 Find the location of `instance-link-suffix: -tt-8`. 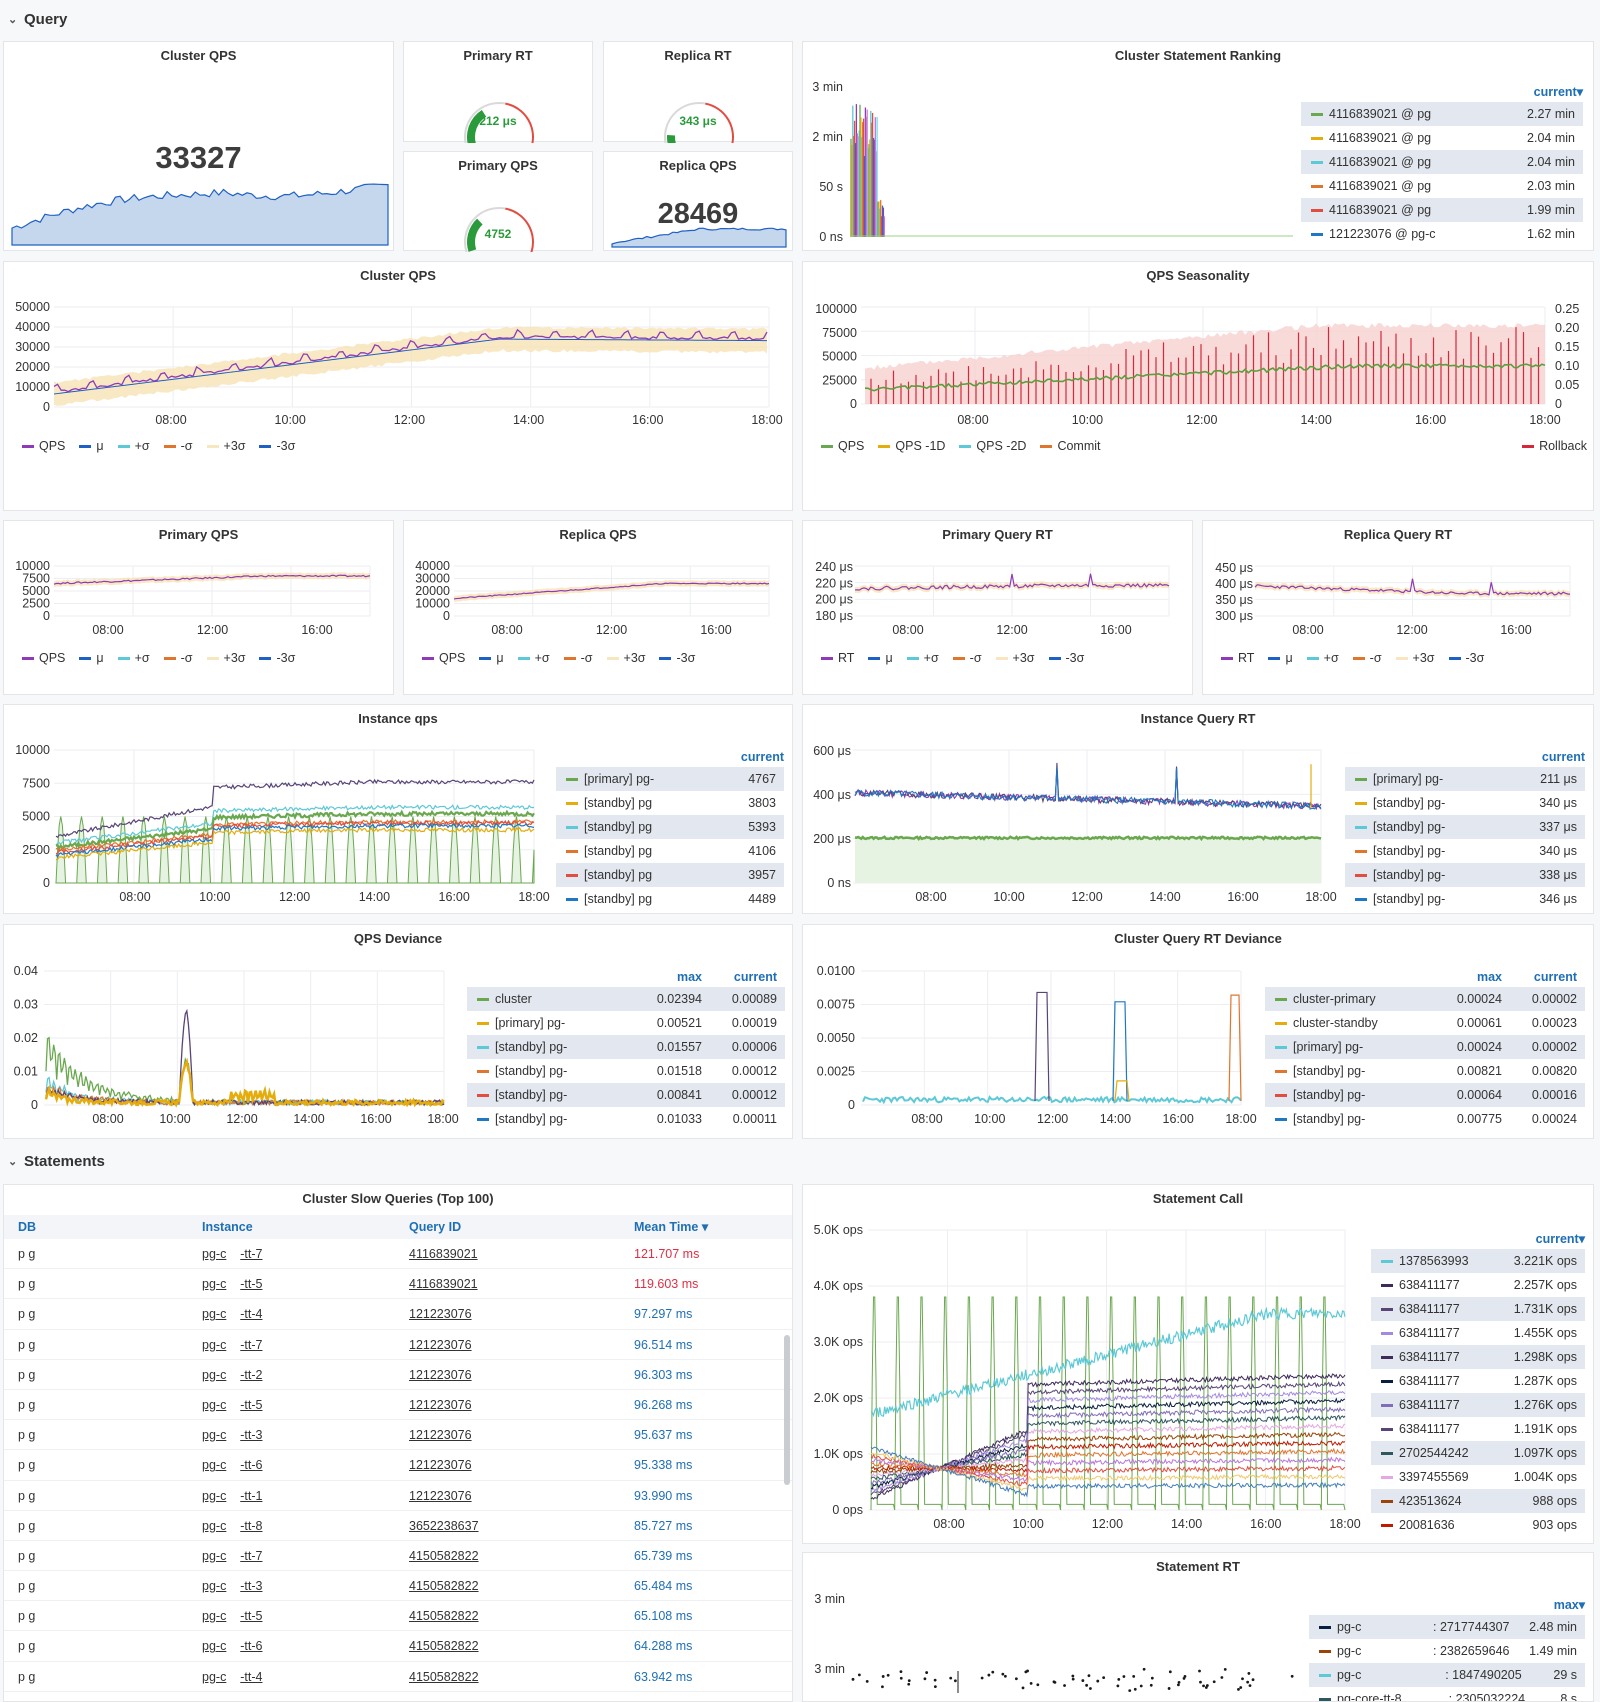

instance-link-suffix: -tt-8 is located at coordinates (251, 1525).